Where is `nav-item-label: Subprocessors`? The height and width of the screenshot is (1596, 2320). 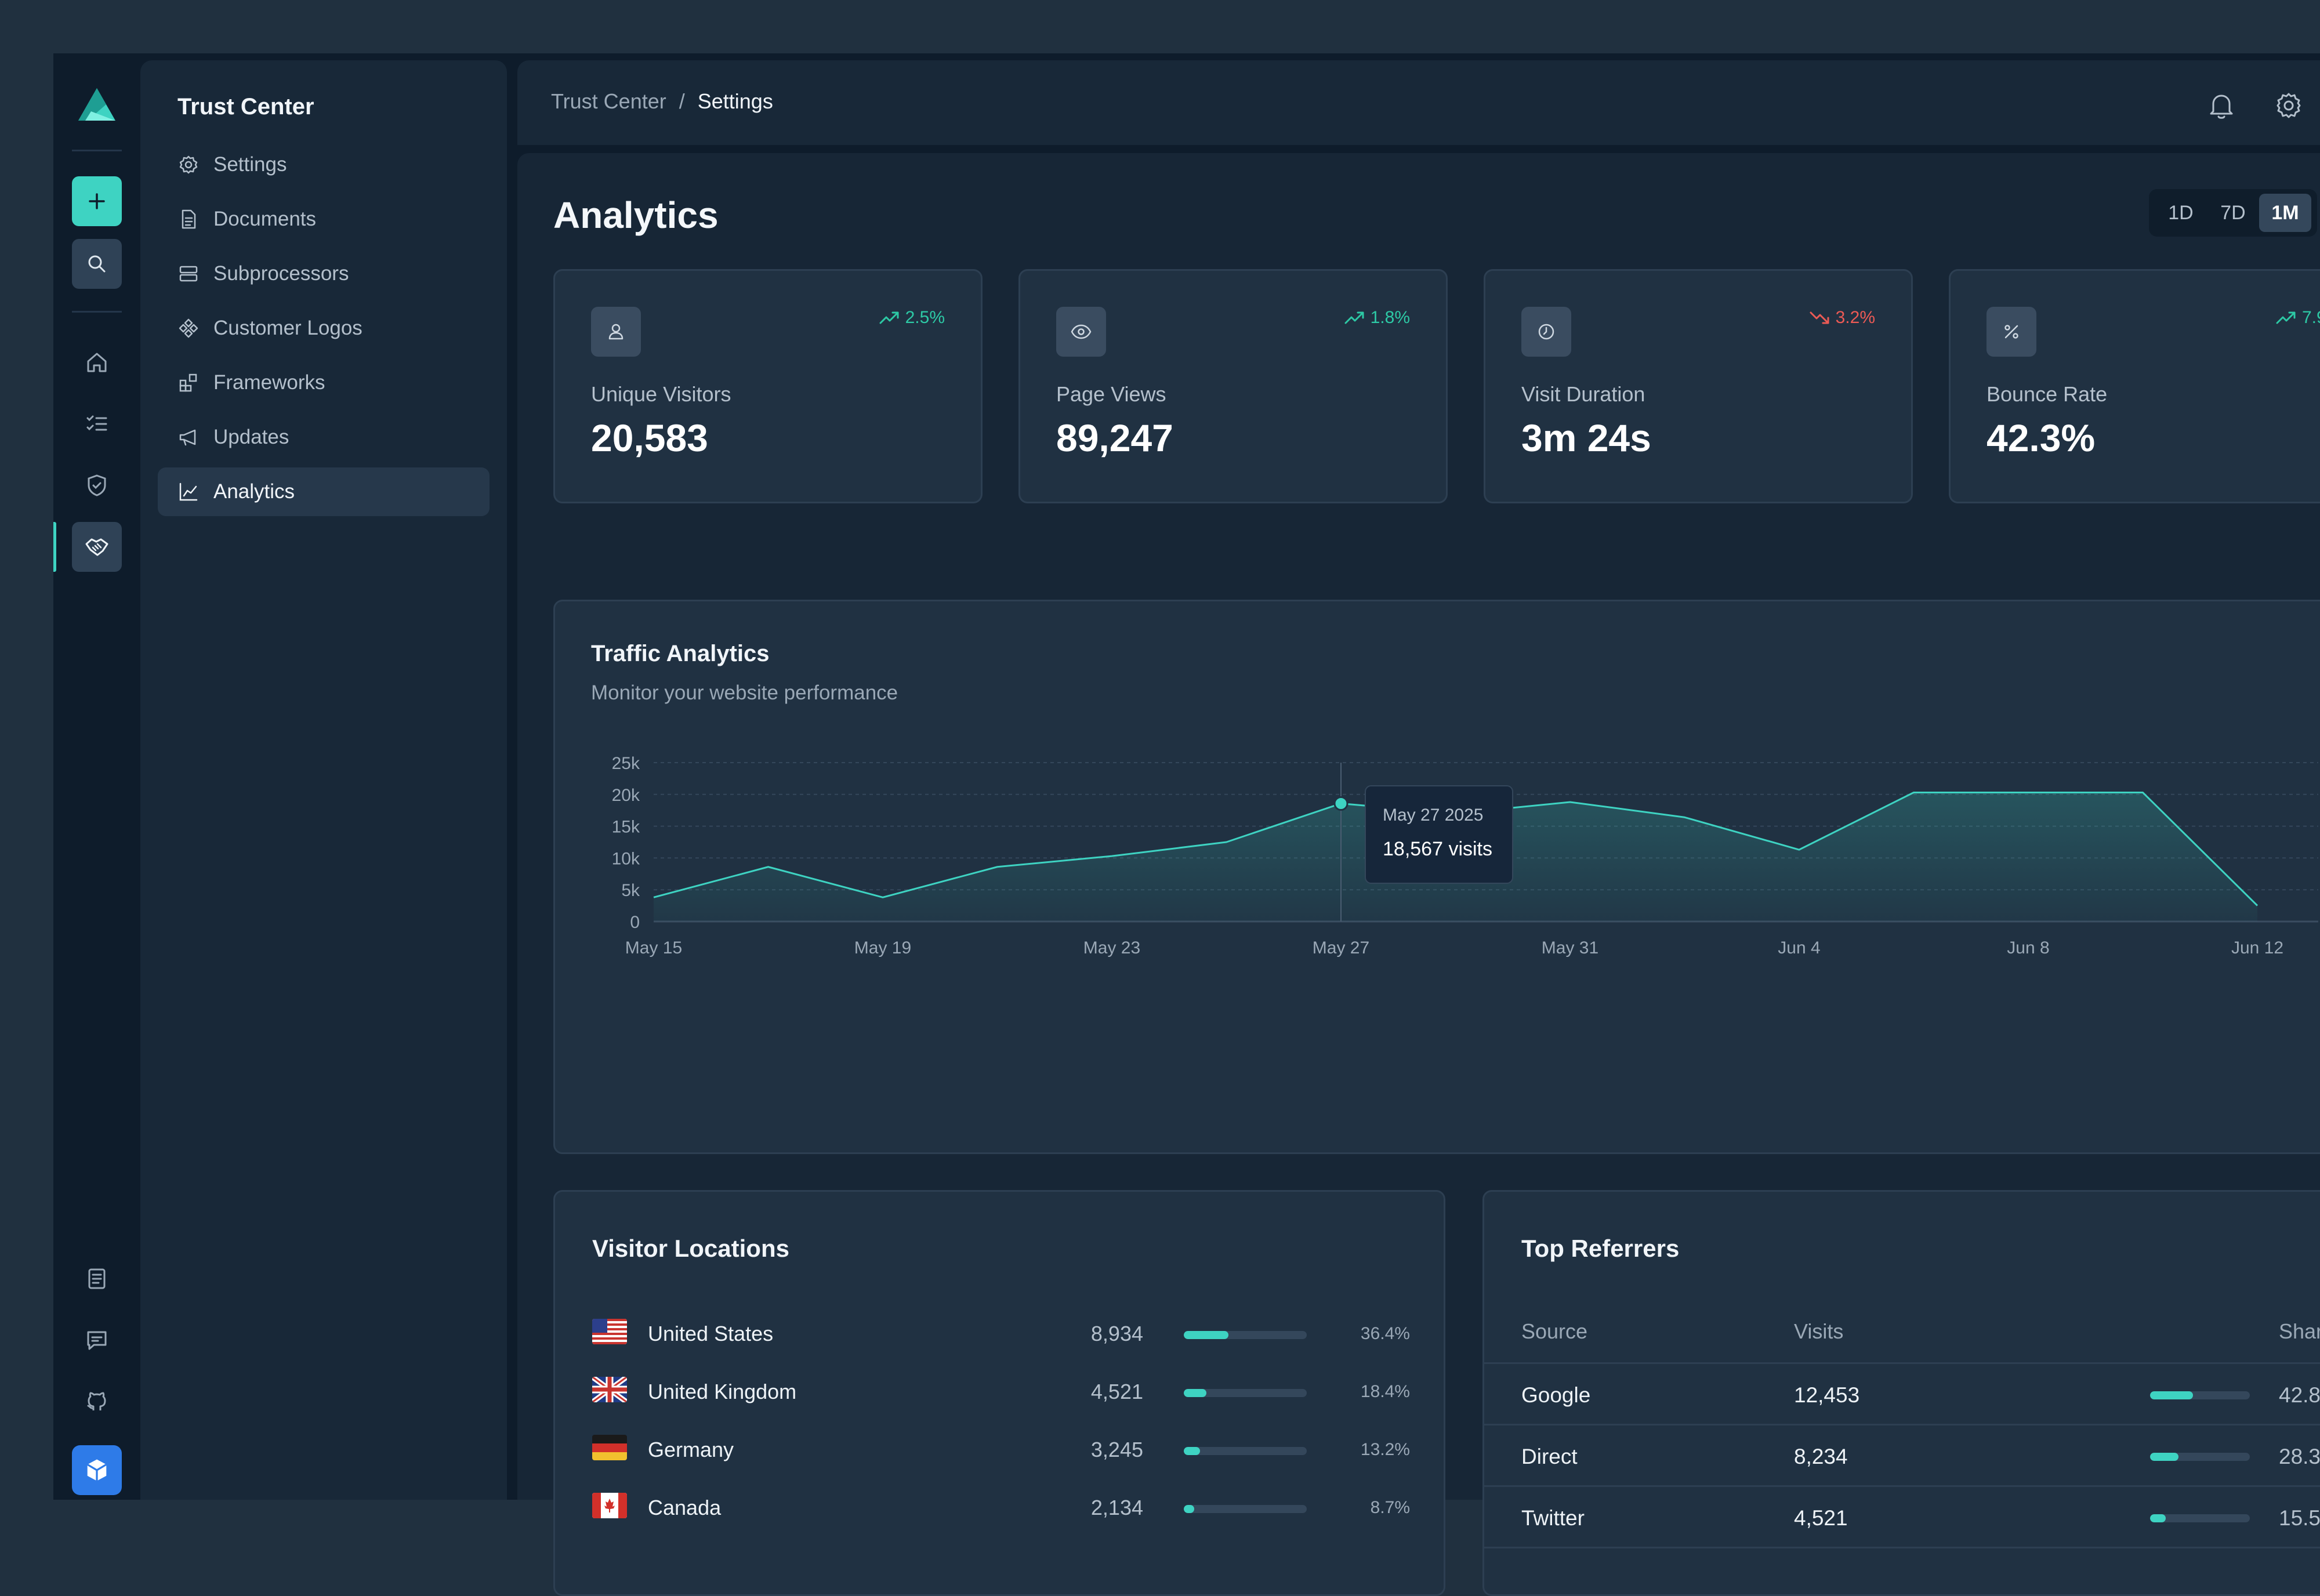 nav-item-label: Subprocessors is located at coordinates (281, 273).